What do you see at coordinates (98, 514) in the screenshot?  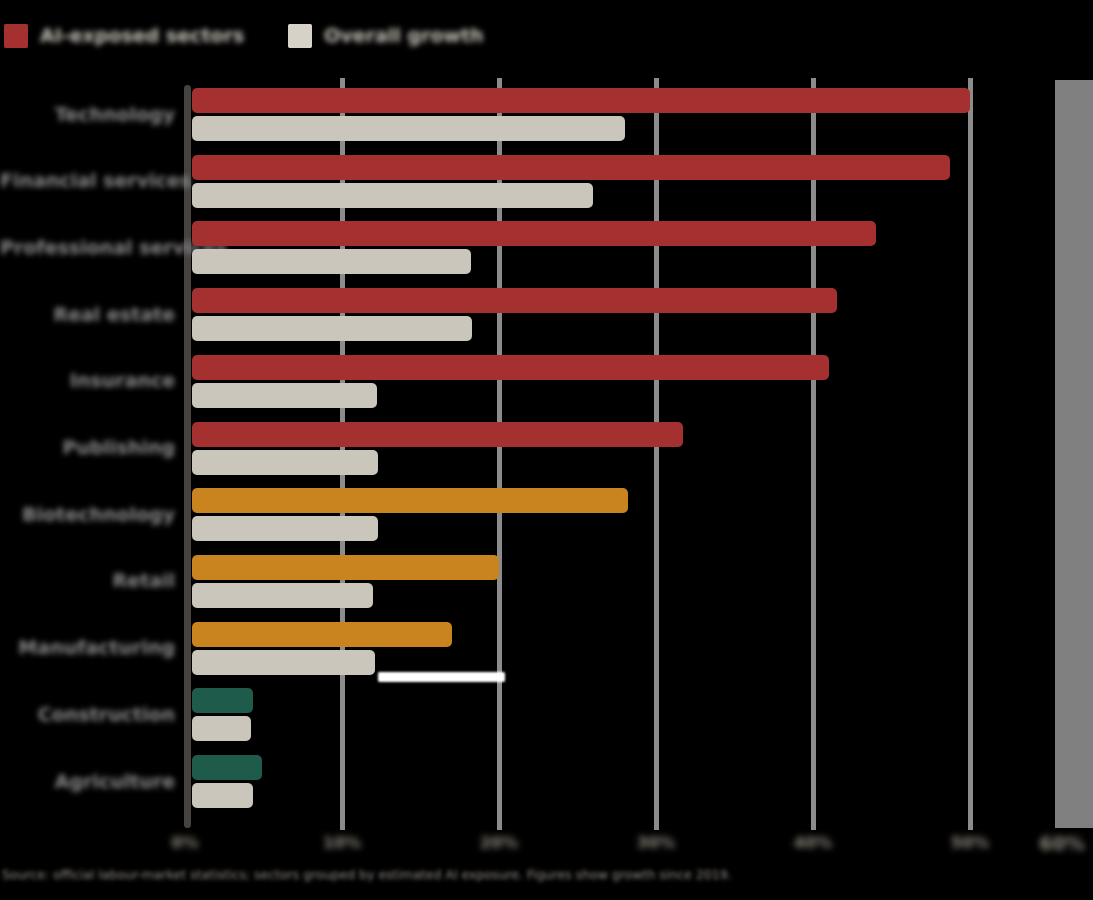 I see `category-label: Biotechnology` at bounding box center [98, 514].